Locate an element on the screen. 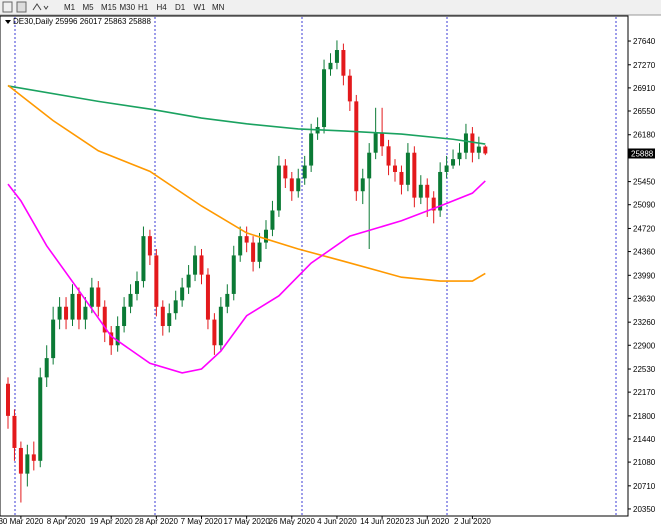 This screenshot has height=530, width=661. timeframe-button: M5 is located at coordinates (89, 7).